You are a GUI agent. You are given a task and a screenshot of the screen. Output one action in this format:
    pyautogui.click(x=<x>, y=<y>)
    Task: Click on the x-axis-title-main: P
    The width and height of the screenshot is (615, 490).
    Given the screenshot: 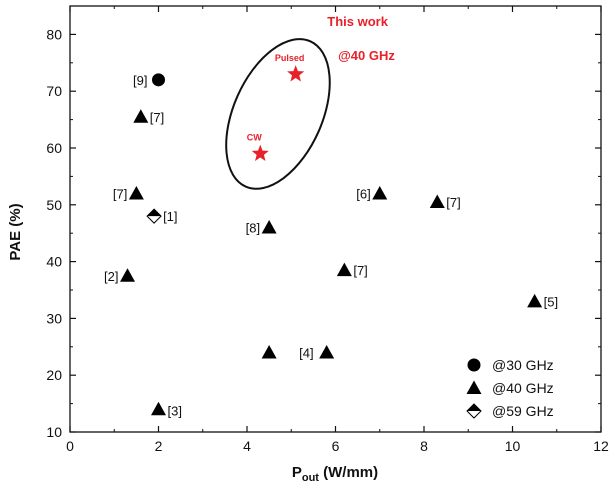 What is the action you would take?
    pyautogui.click(x=297, y=472)
    